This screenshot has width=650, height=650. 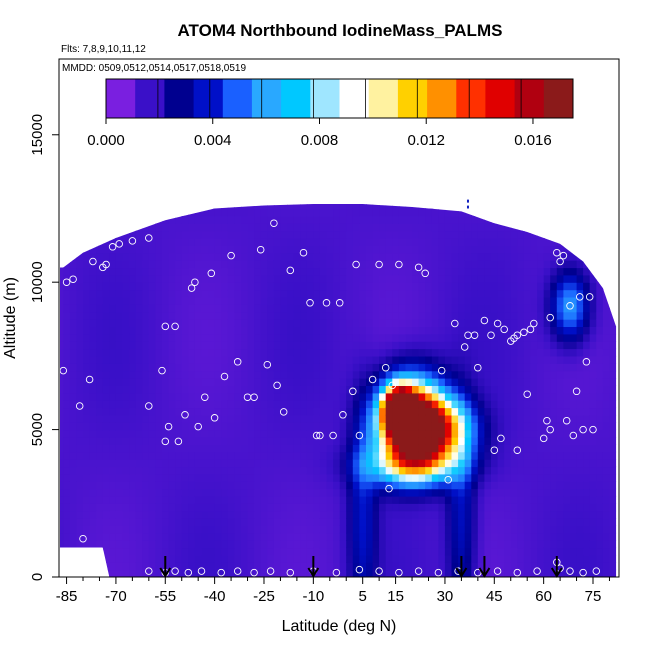 I want to click on colorbar-frame, so click(x=339, y=98).